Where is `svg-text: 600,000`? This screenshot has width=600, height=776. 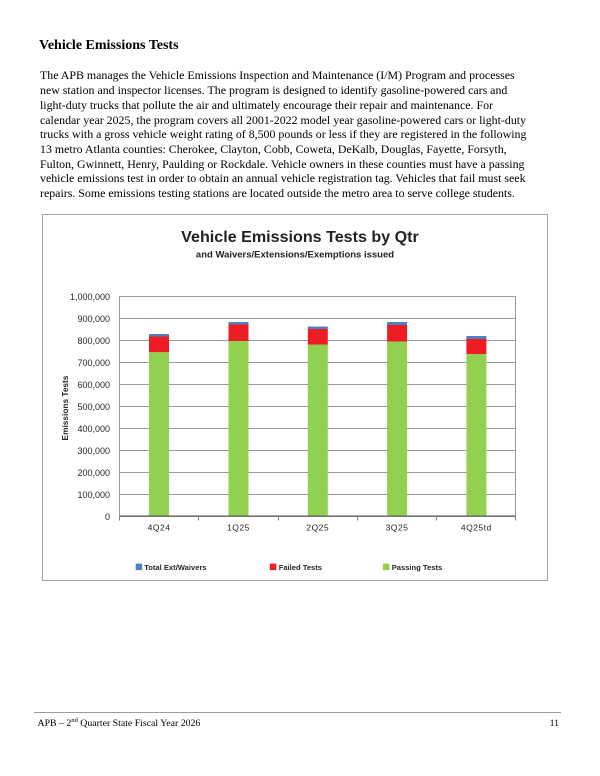 svg-text: 600,000 is located at coordinates (93, 385).